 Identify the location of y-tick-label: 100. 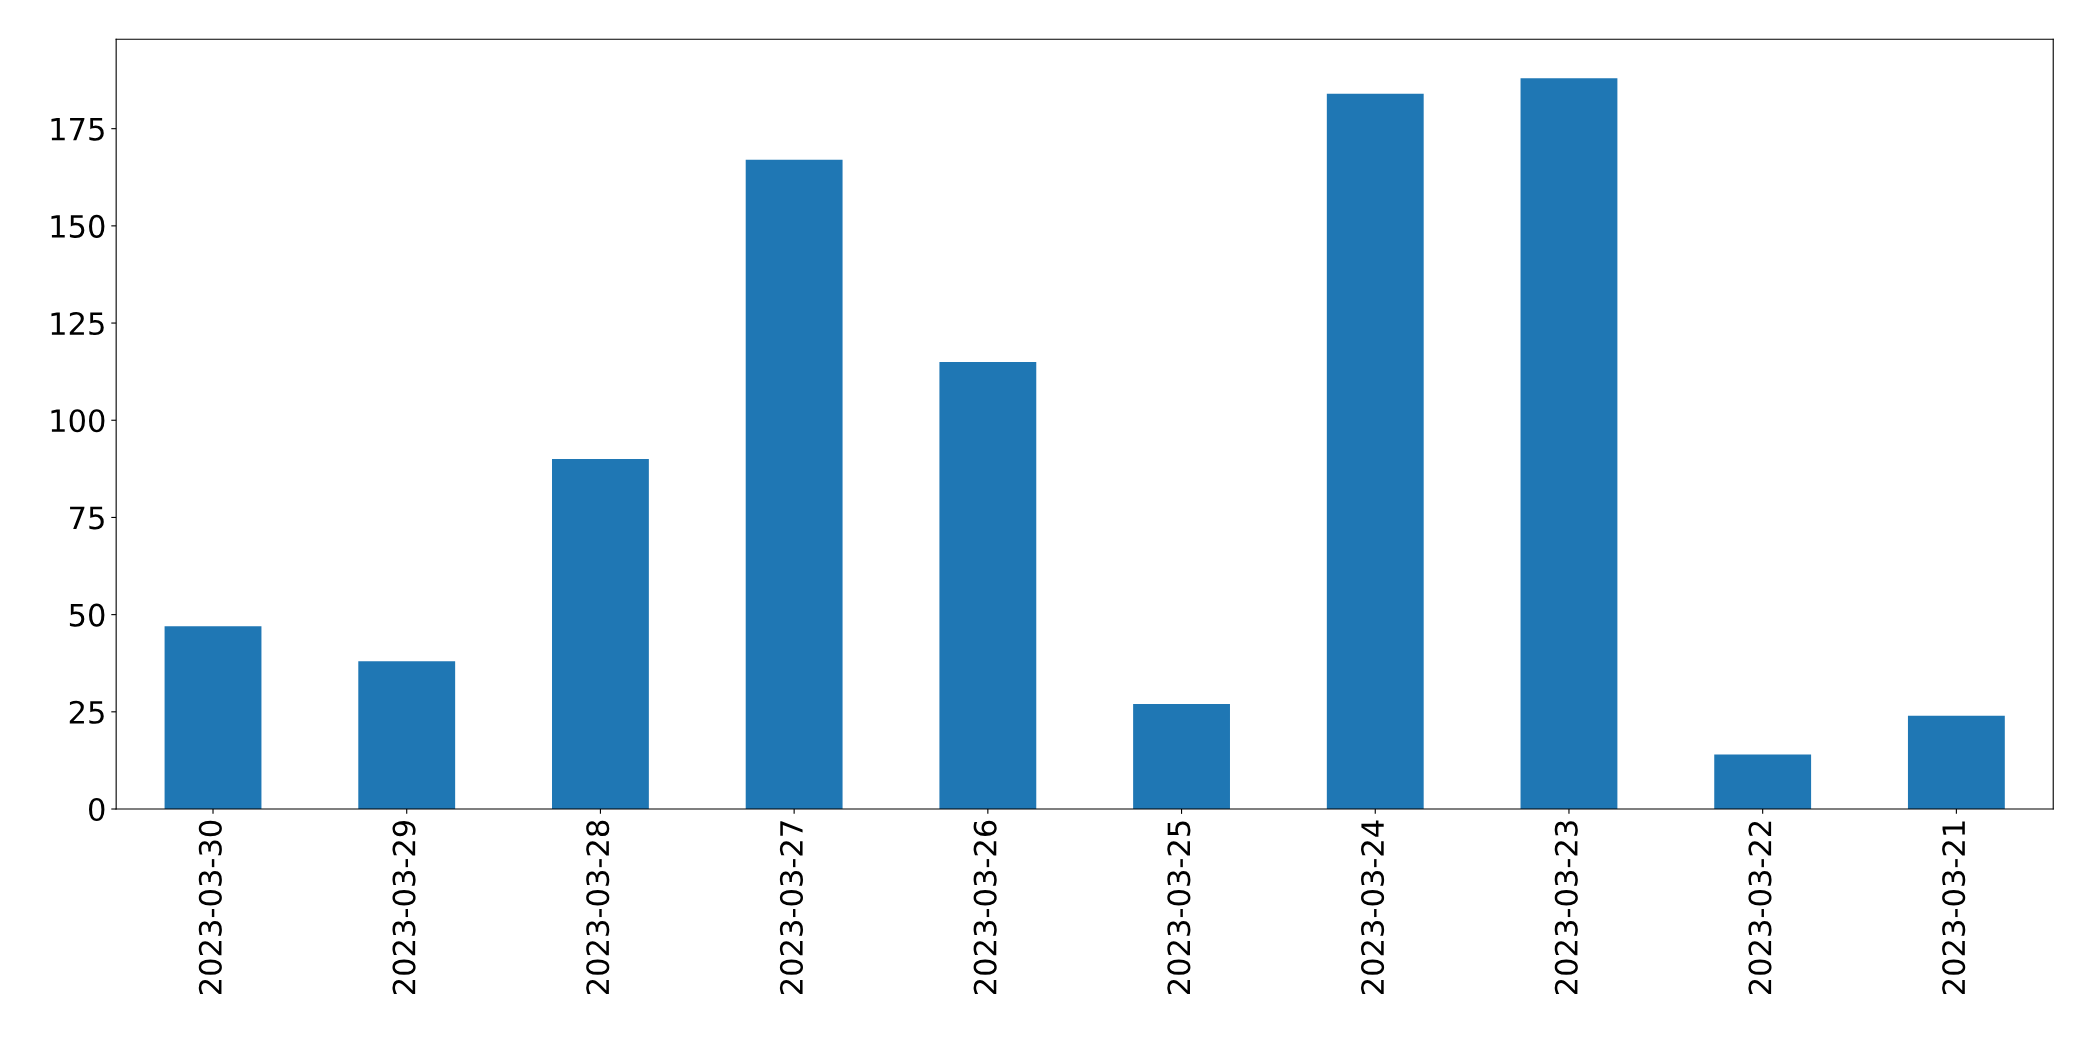
(78, 421).